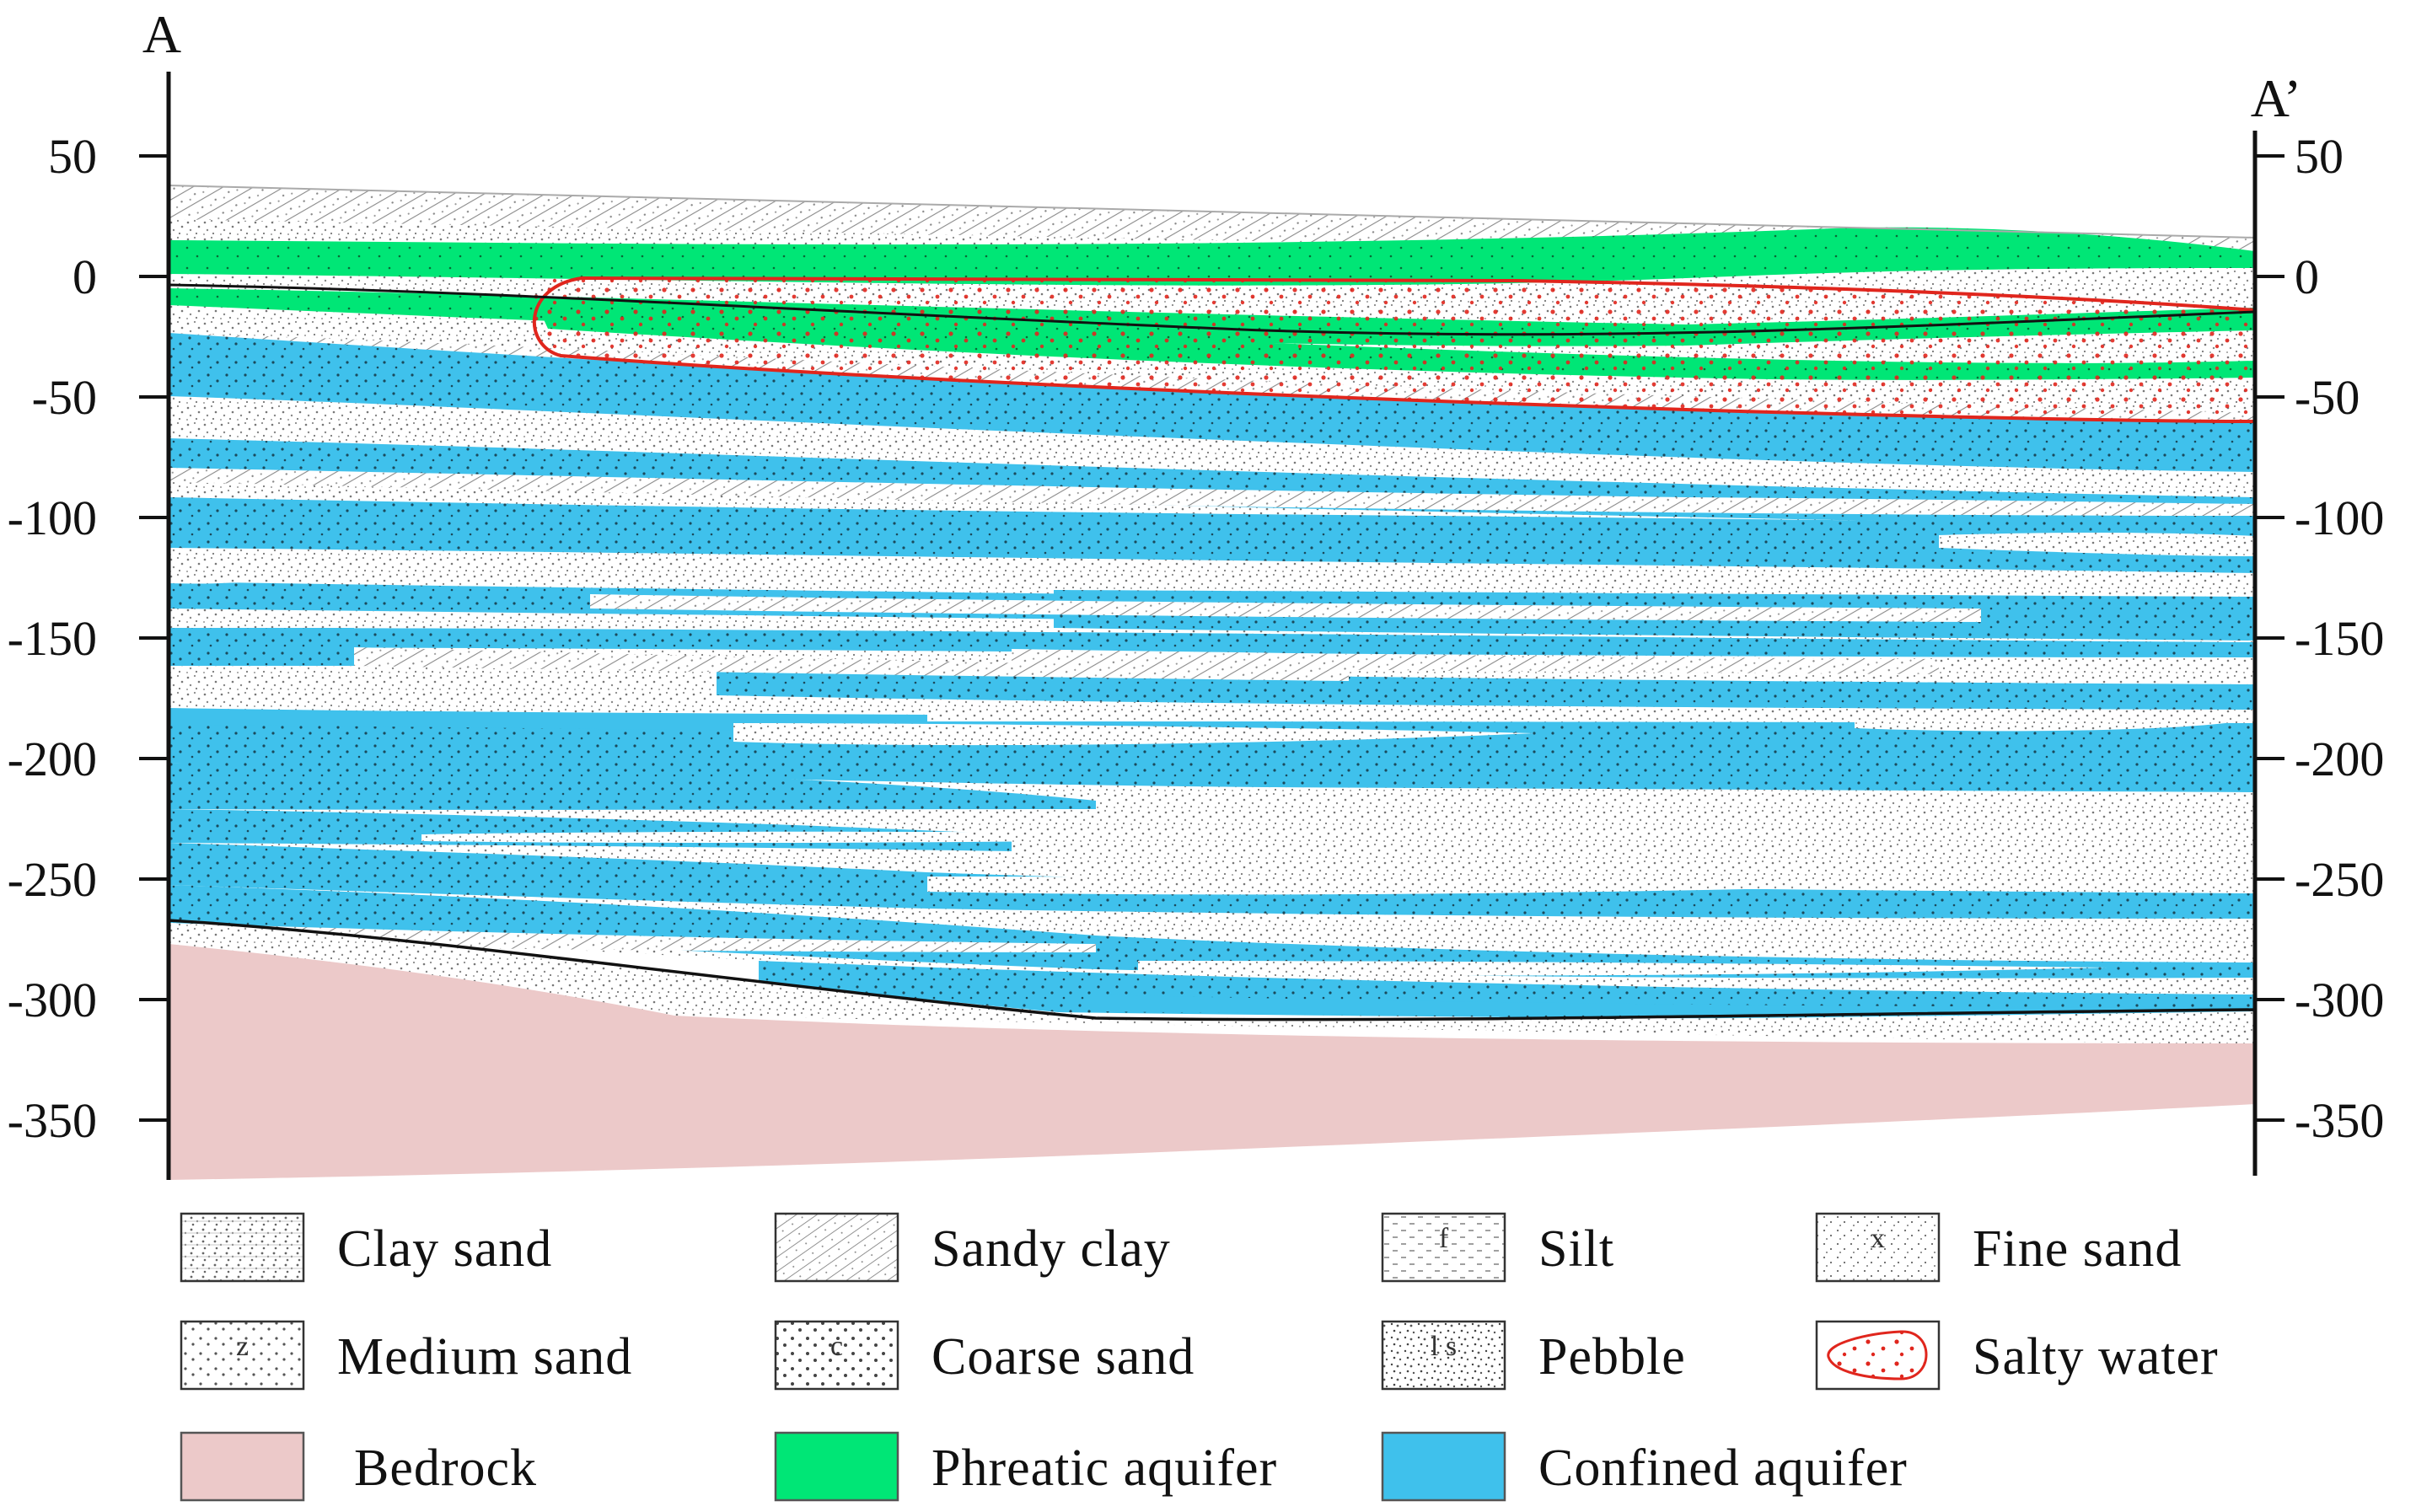 Image resolution: width=2416 pixels, height=1512 pixels. Describe the element at coordinates (1878, 1355) in the screenshot. I see `salty-water-icon` at that location.